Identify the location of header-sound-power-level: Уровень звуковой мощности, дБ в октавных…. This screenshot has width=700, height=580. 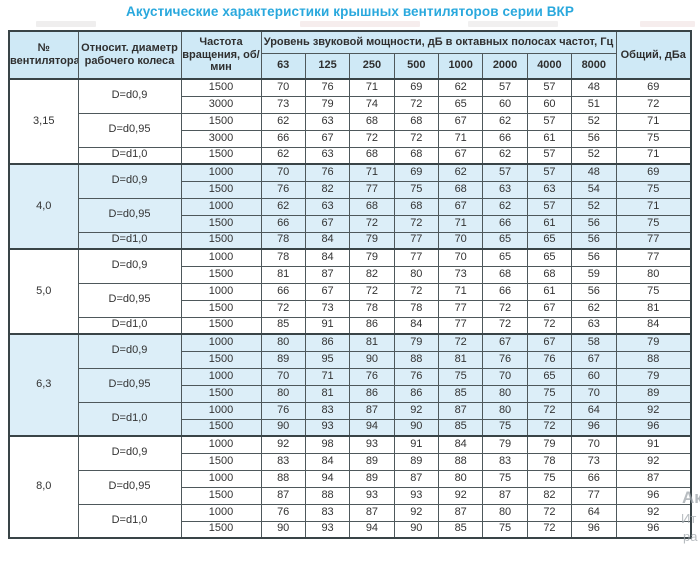
(438, 42).